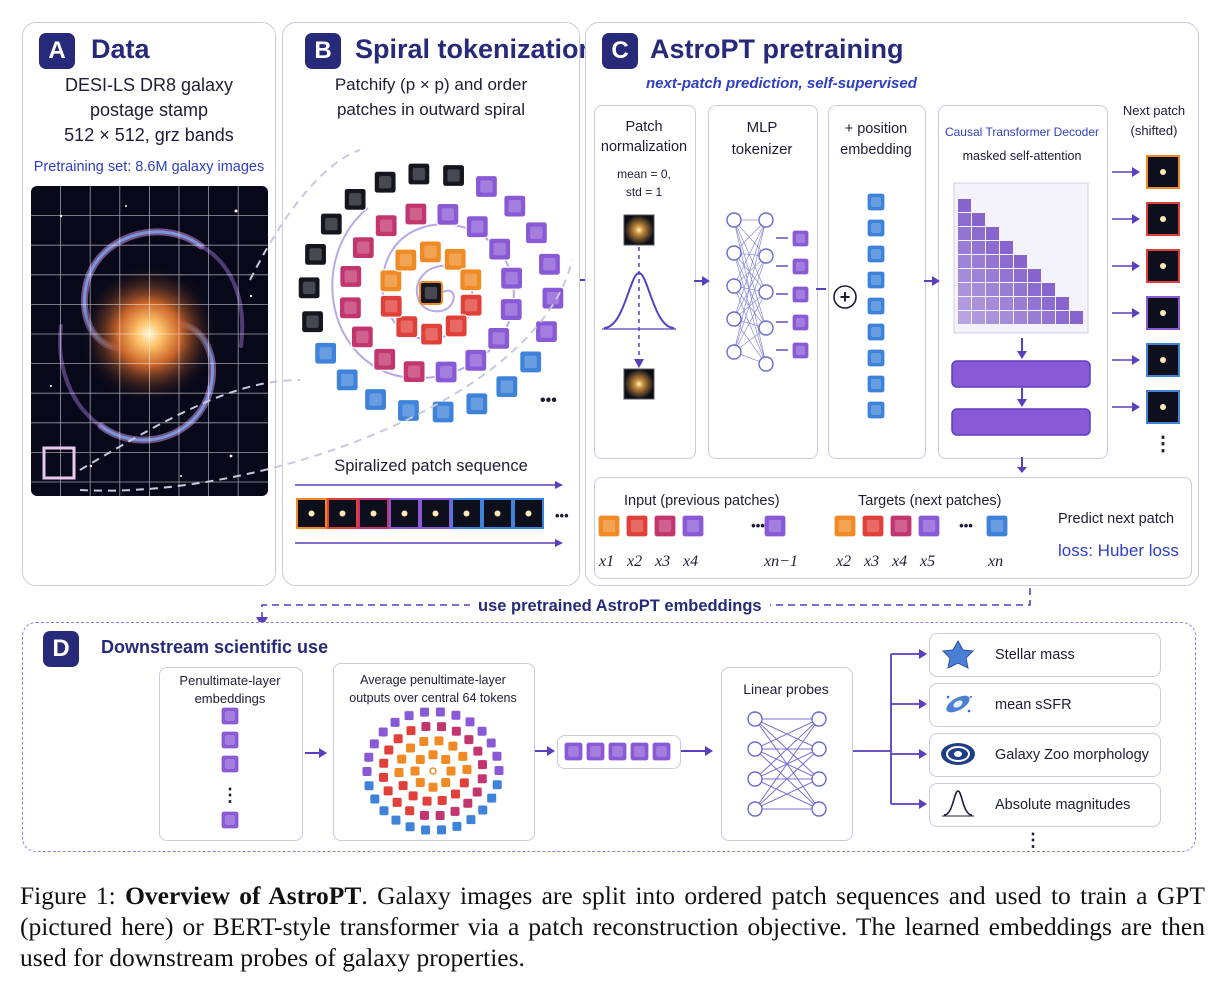  I want to click on sequence-ellipsis: •••, so click(562, 515).